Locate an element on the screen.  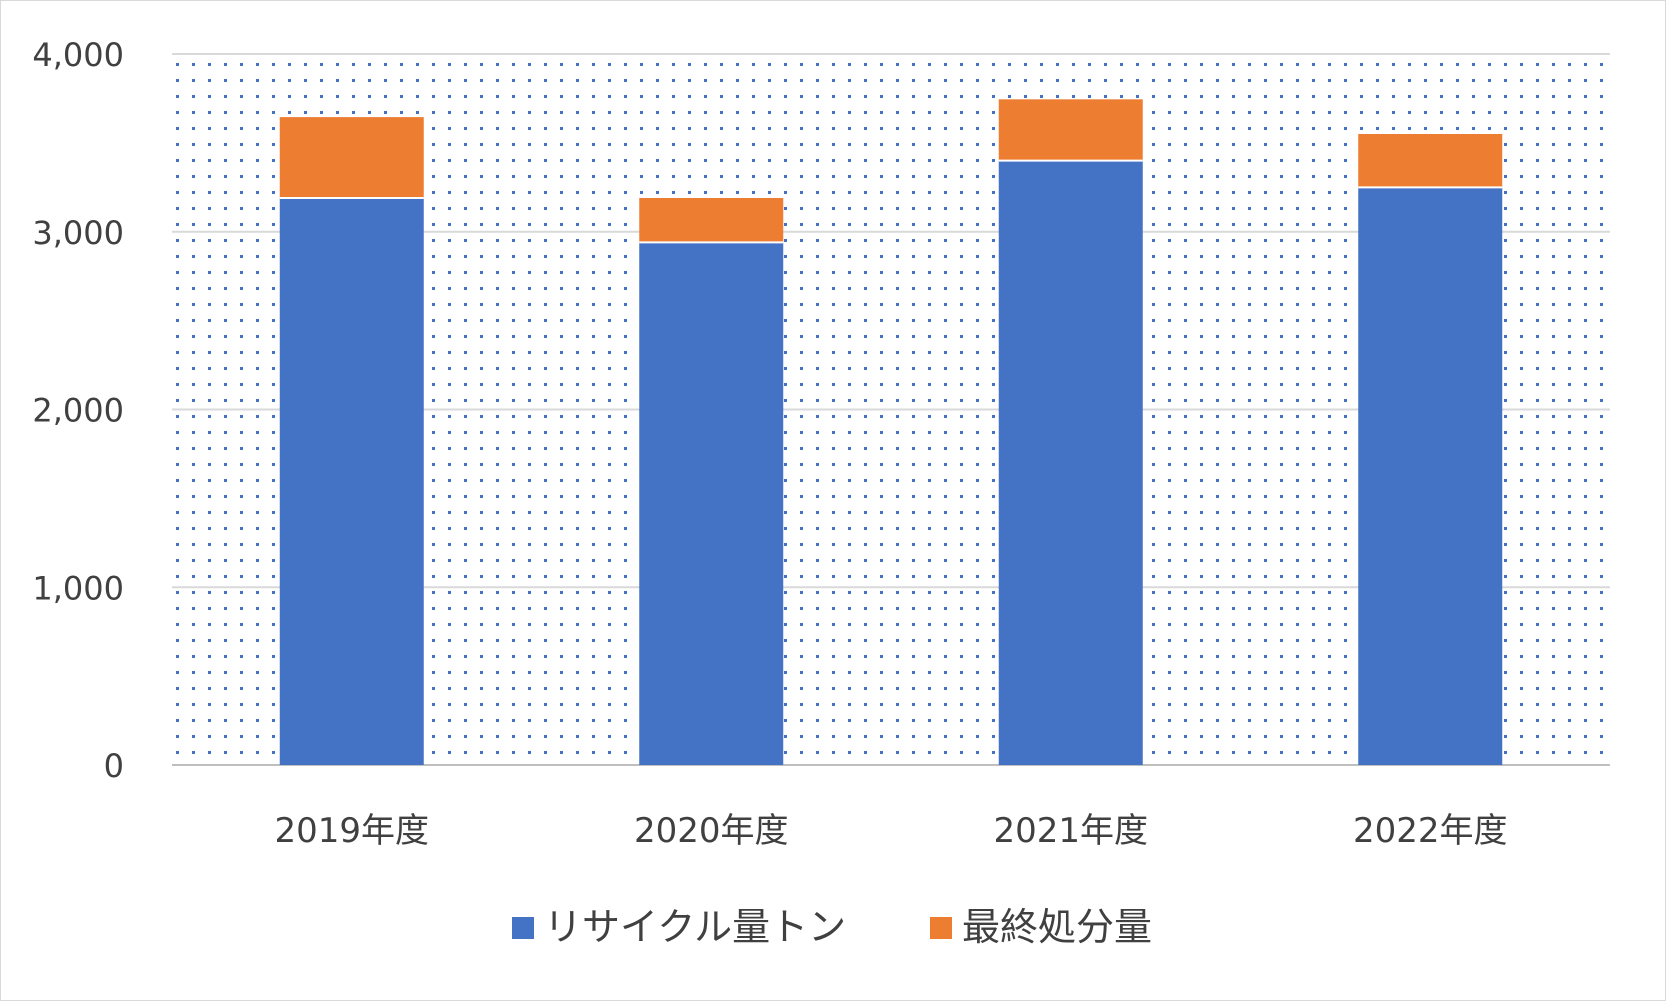
y-tick-label: 2,000 is located at coordinates (78, 411).